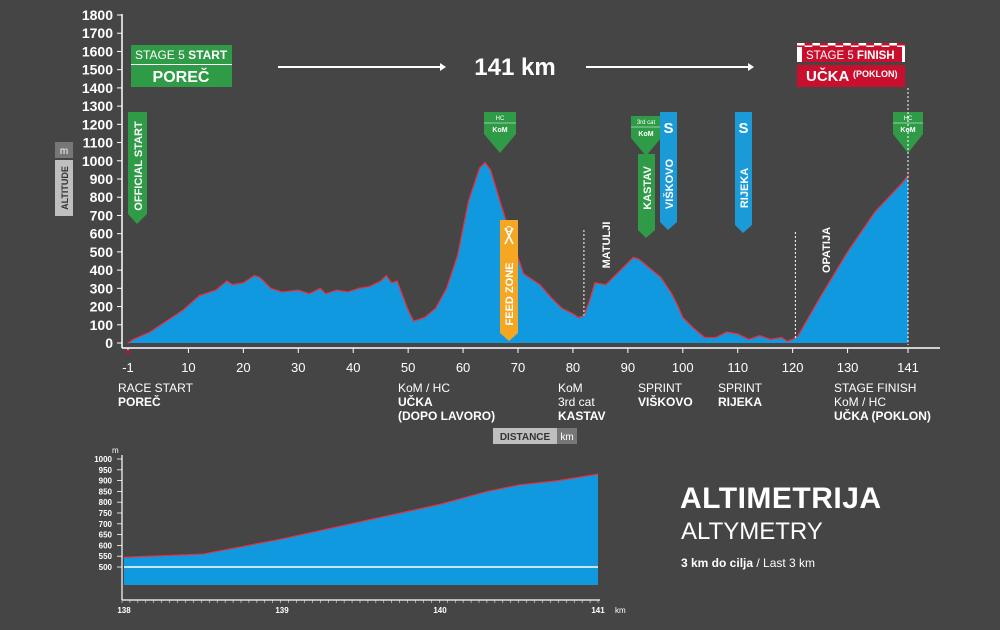 The image size is (1000, 630). What do you see at coordinates (97, 15) in the screenshot?
I see `y-tick-label: 1800` at bounding box center [97, 15].